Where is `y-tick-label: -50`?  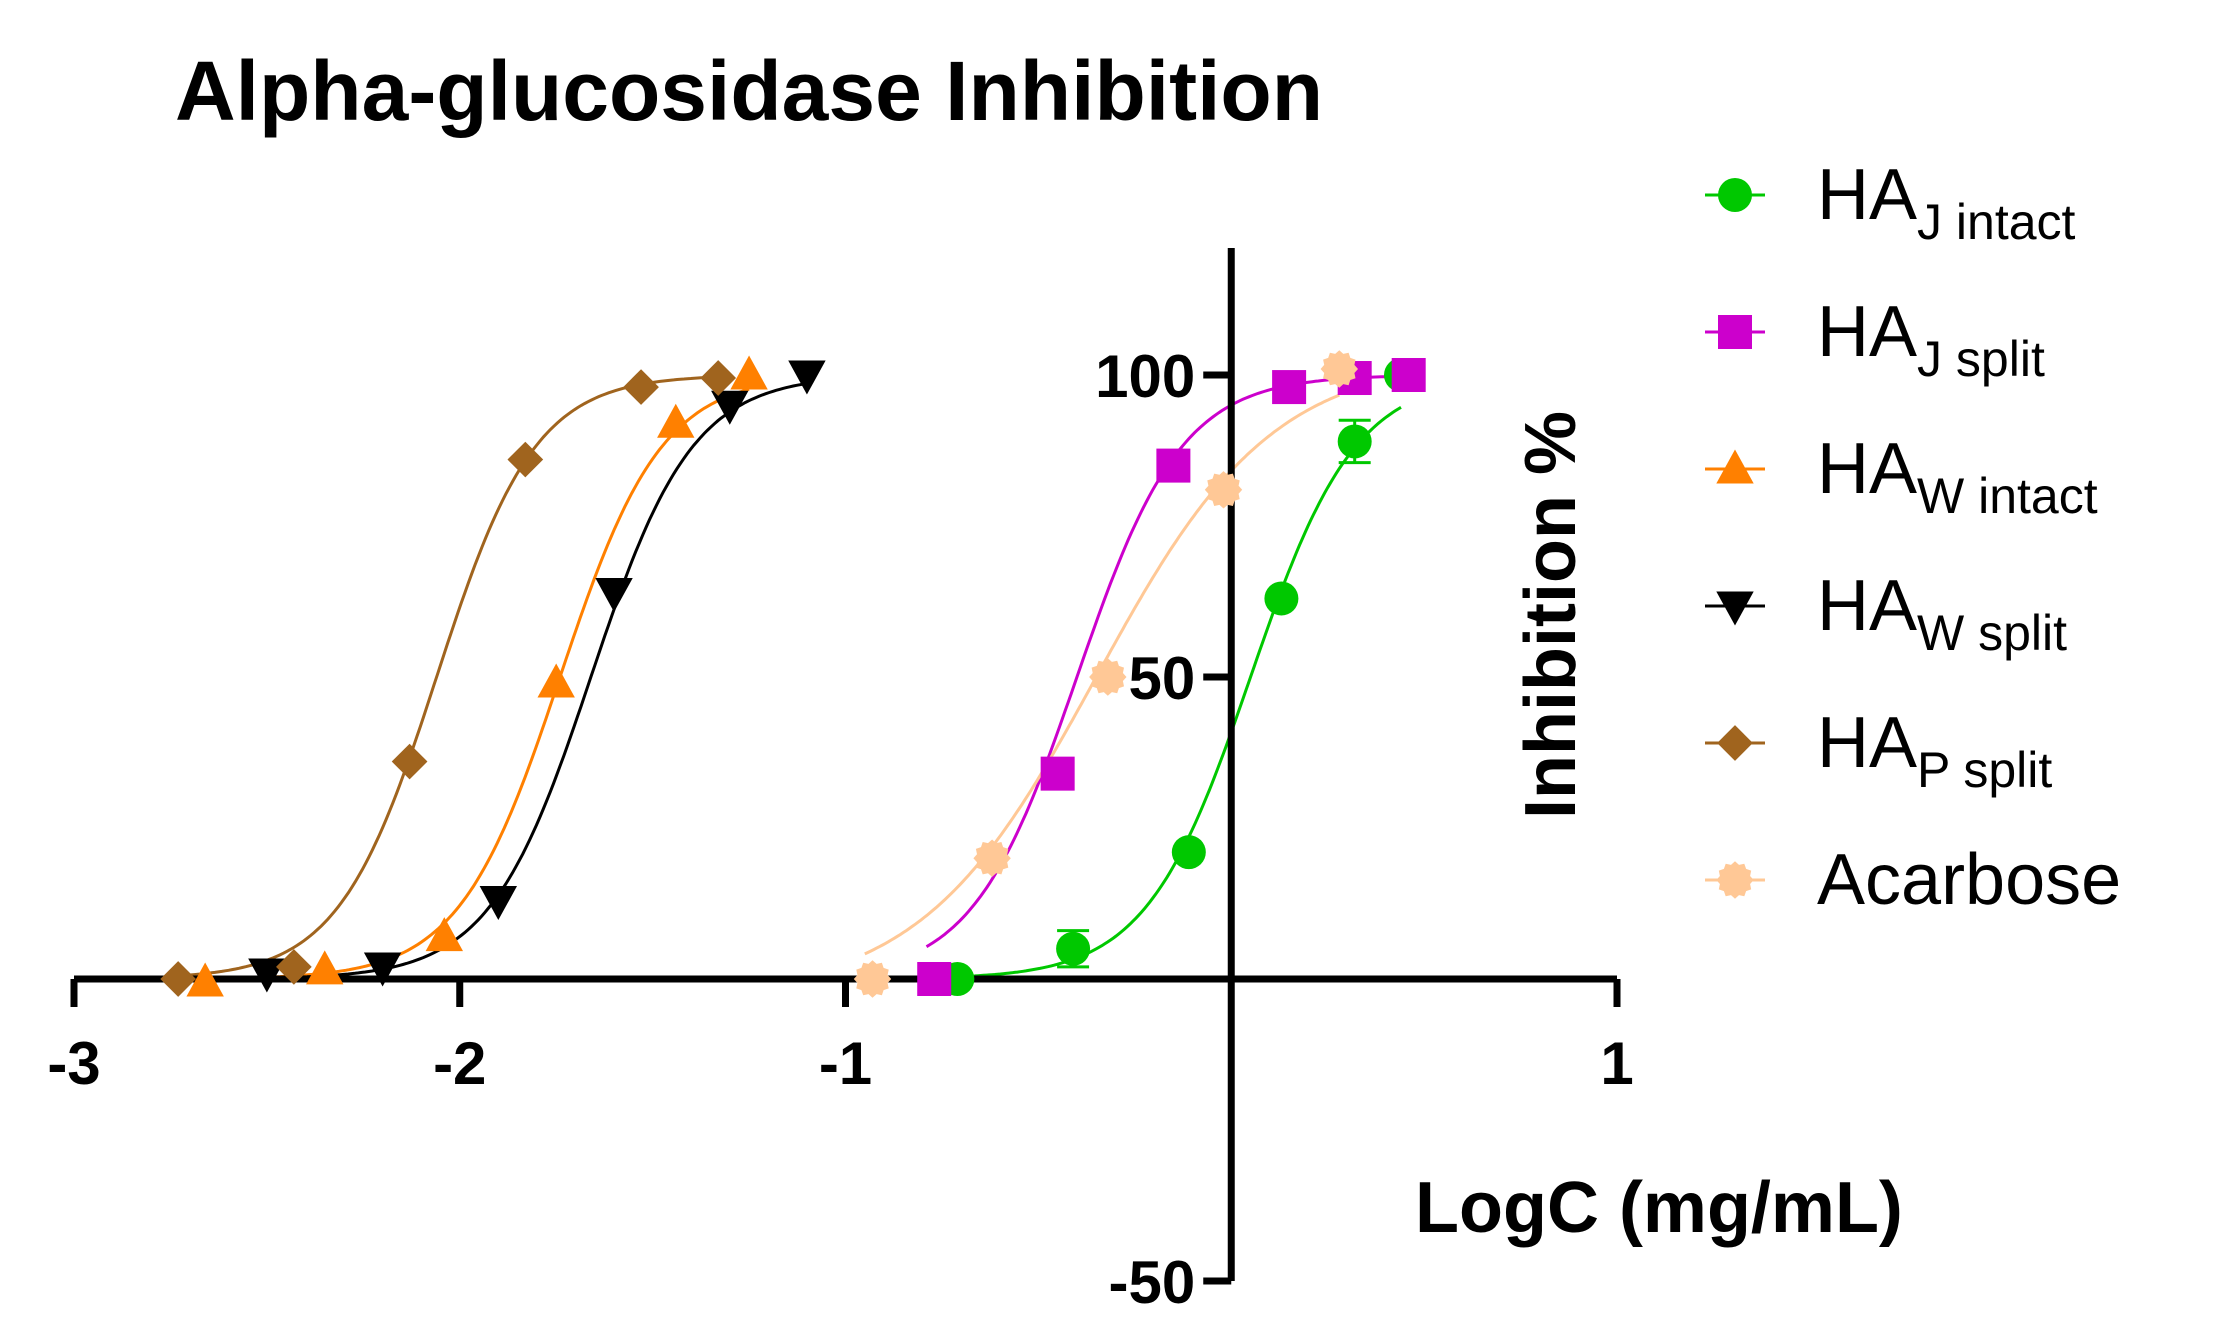 y-tick-label: -50 is located at coordinates (1152, 1282).